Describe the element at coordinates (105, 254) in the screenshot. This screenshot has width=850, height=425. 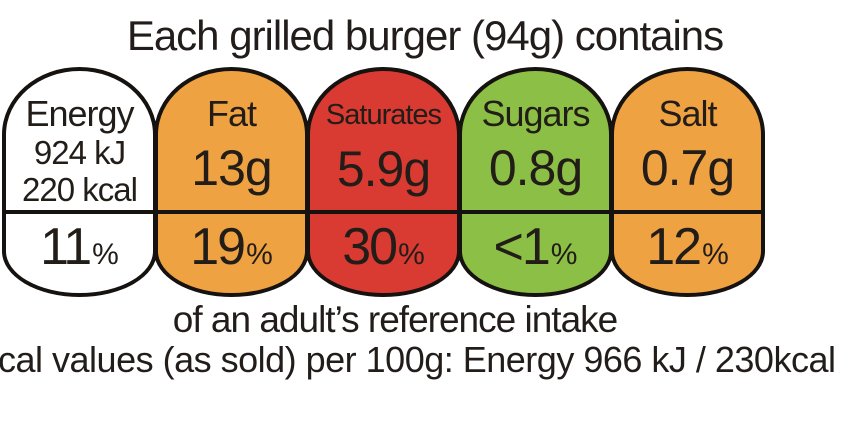
I see `panel-energy-percent-unit: %` at that location.